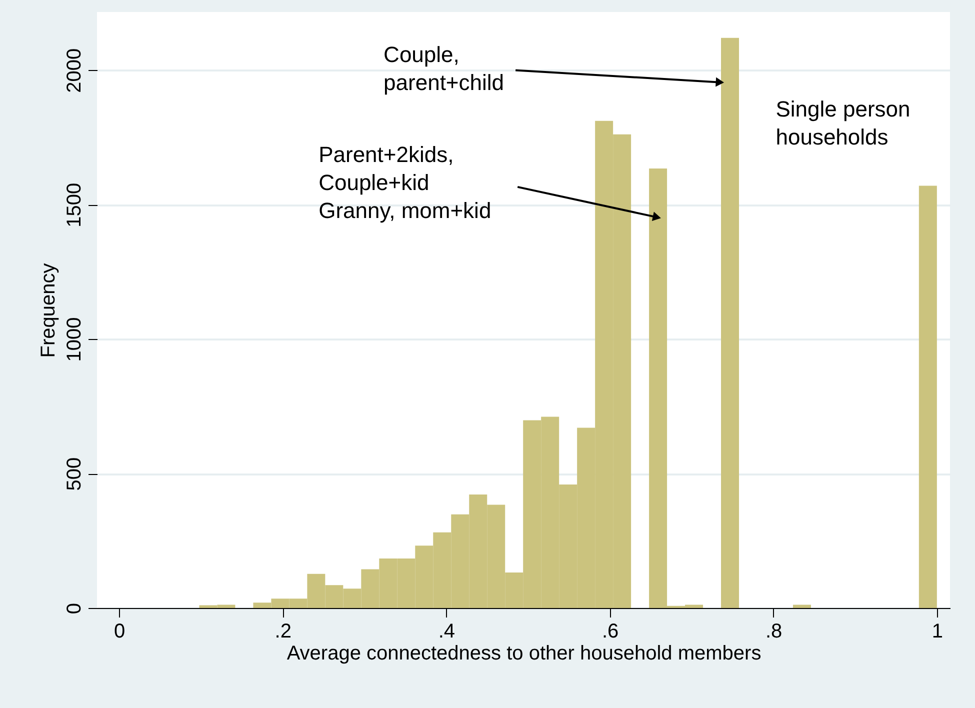  Describe the element at coordinates (75, 339) in the screenshot. I see `y-tick-label: 1000` at that location.